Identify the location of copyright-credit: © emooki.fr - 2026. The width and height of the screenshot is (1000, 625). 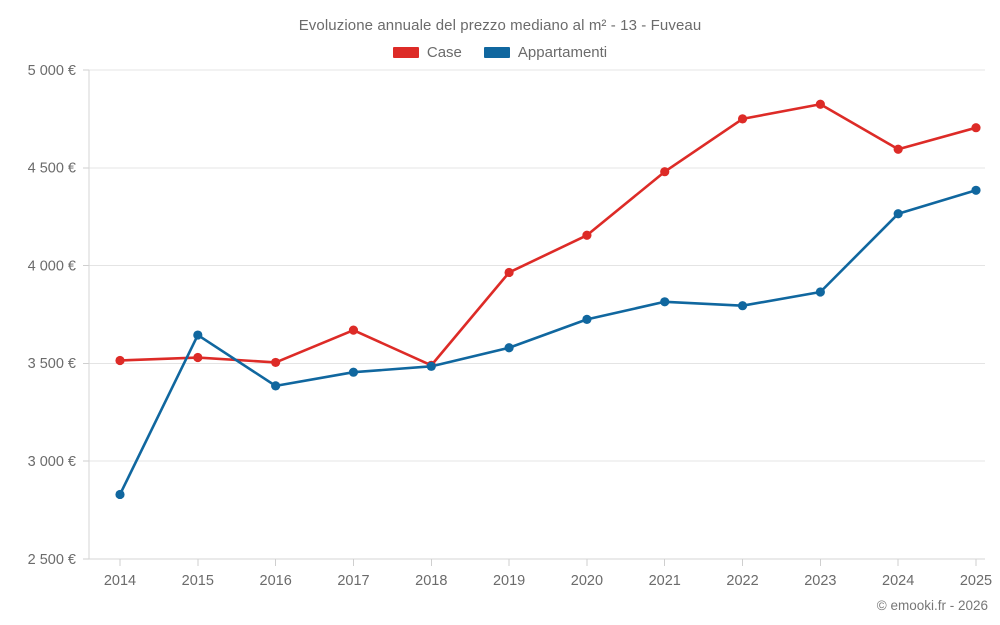
(932, 605).